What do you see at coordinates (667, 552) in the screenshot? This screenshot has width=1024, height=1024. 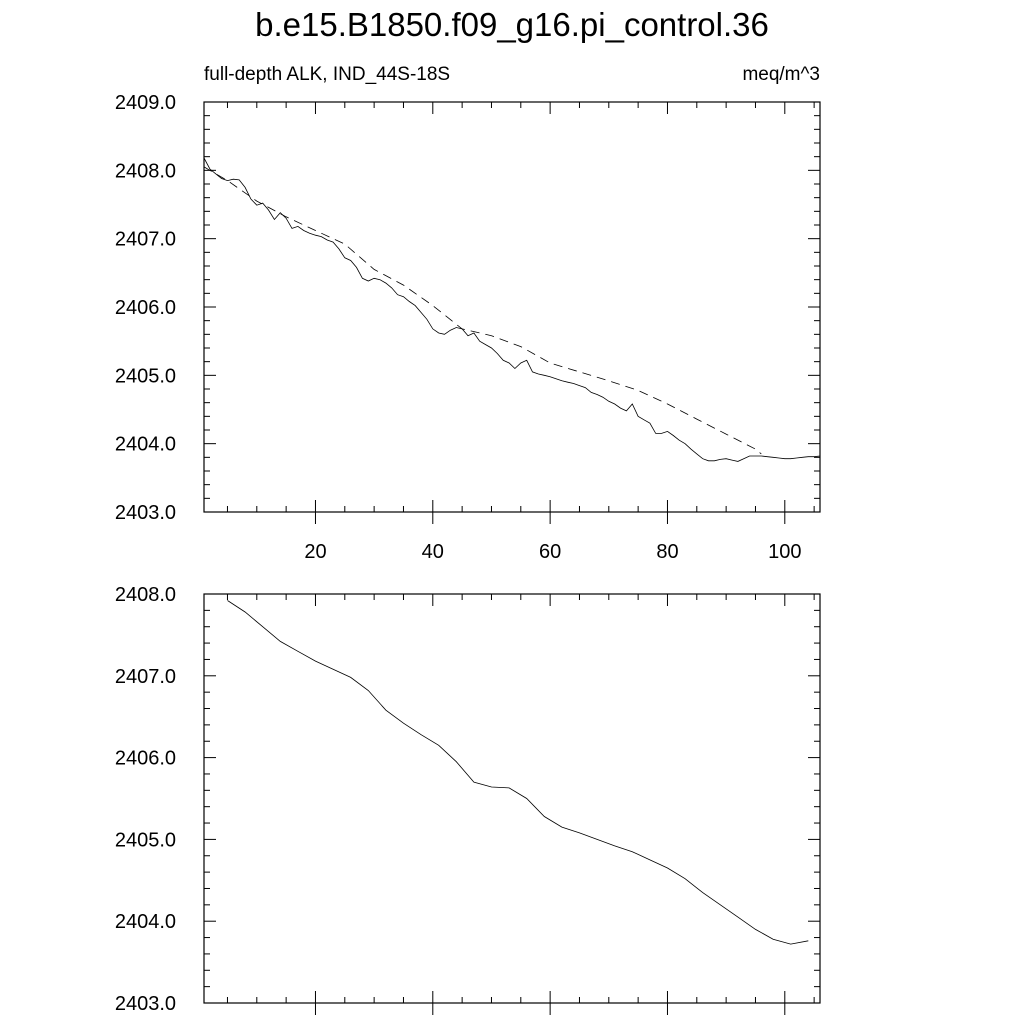 I see `x-tick-label: 80` at bounding box center [667, 552].